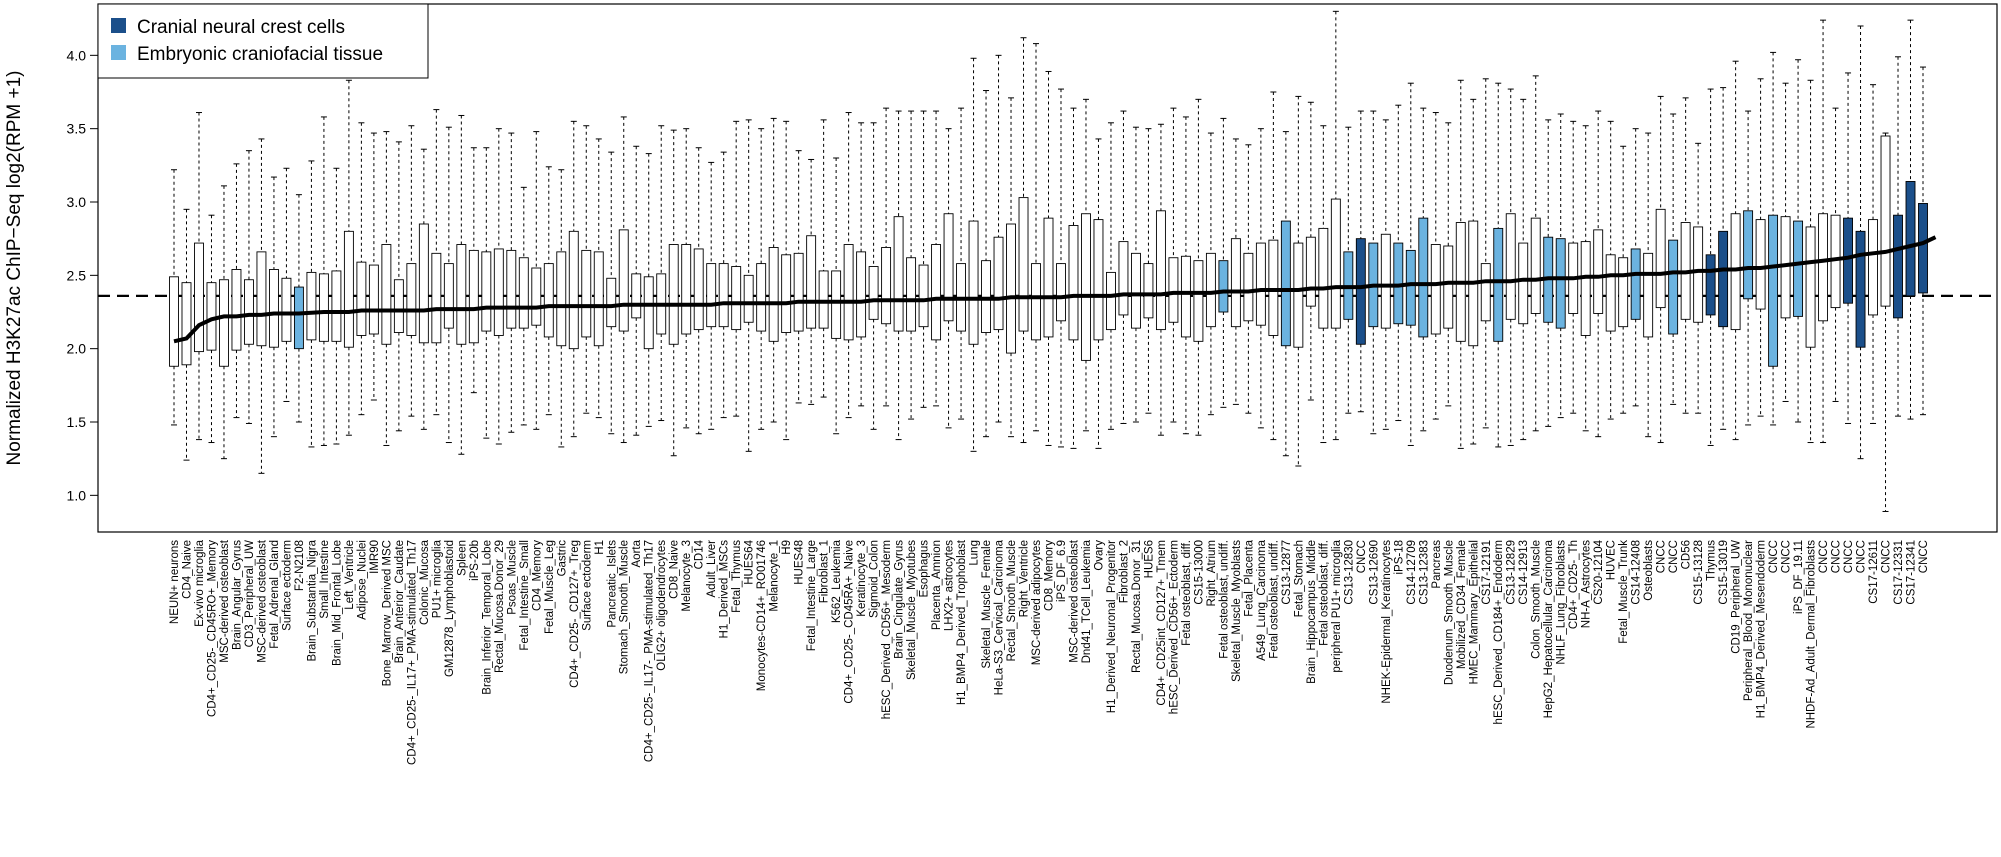 The width and height of the screenshot is (2001, 857). What do you see at coordinates (1287, 572) in the screenshot?
I see `category-label: CS13-12877` at bounding box center [1287, 572].